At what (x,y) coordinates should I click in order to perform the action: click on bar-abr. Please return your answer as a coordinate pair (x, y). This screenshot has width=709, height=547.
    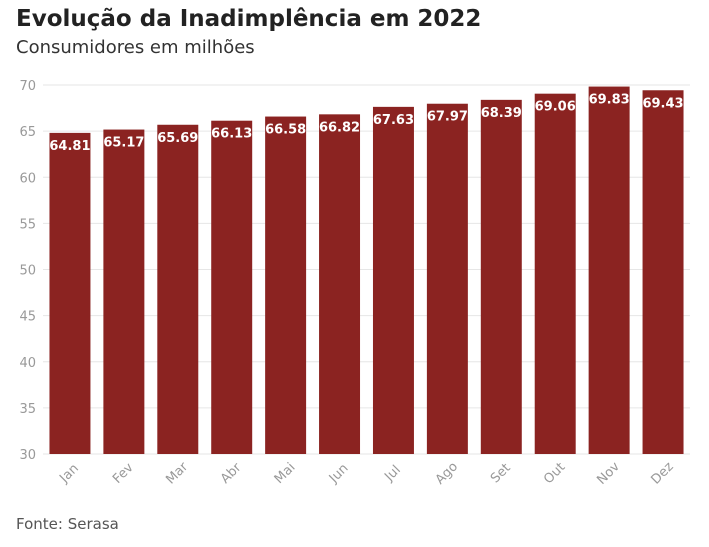
    Looking at the image, I should click on (232, 287).